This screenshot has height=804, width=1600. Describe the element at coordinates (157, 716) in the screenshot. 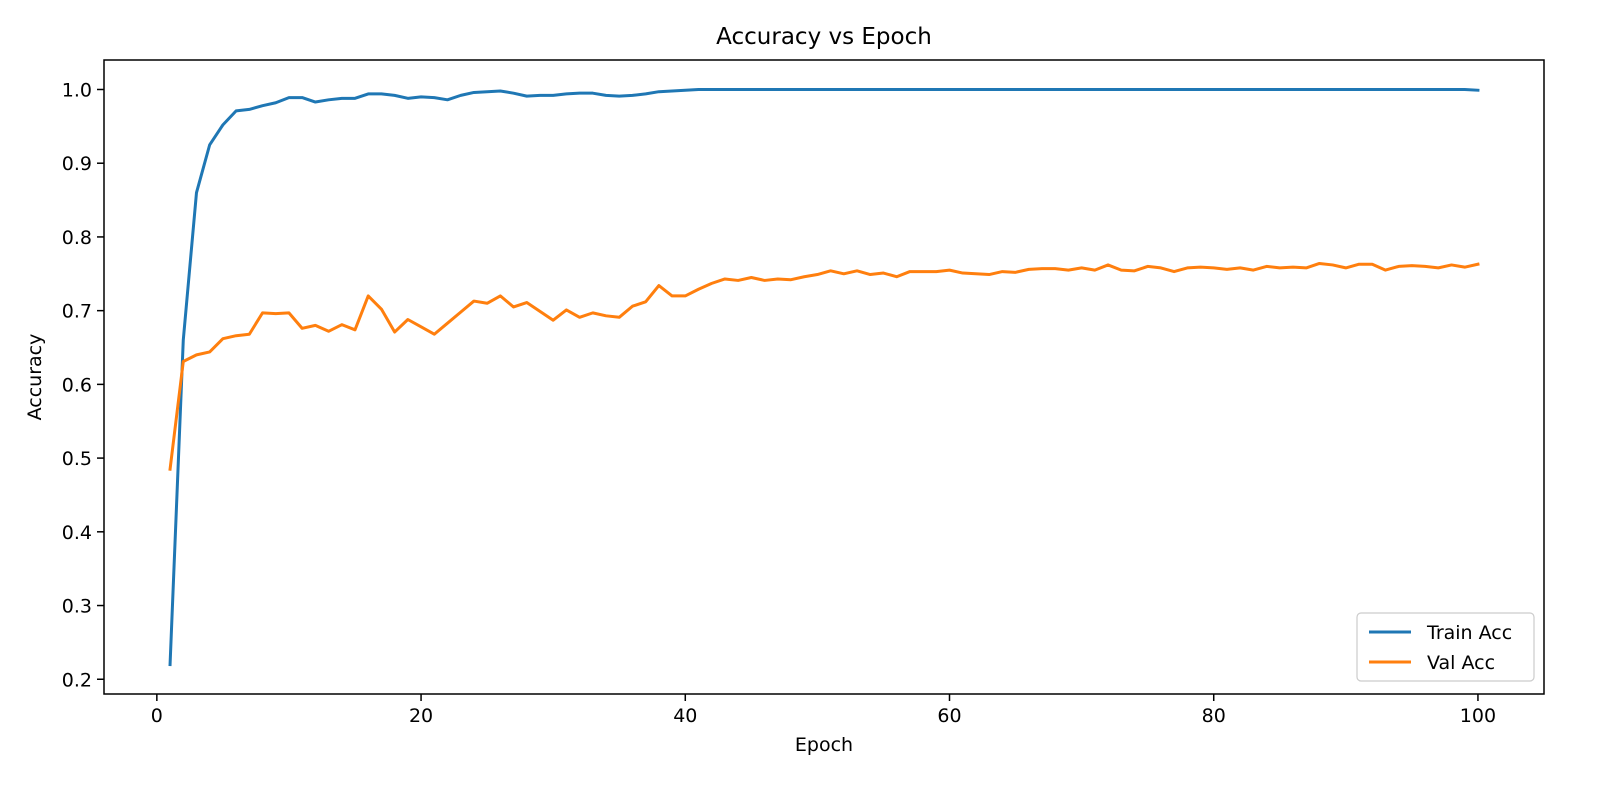

I see `x-tick-label: 0` at that location.